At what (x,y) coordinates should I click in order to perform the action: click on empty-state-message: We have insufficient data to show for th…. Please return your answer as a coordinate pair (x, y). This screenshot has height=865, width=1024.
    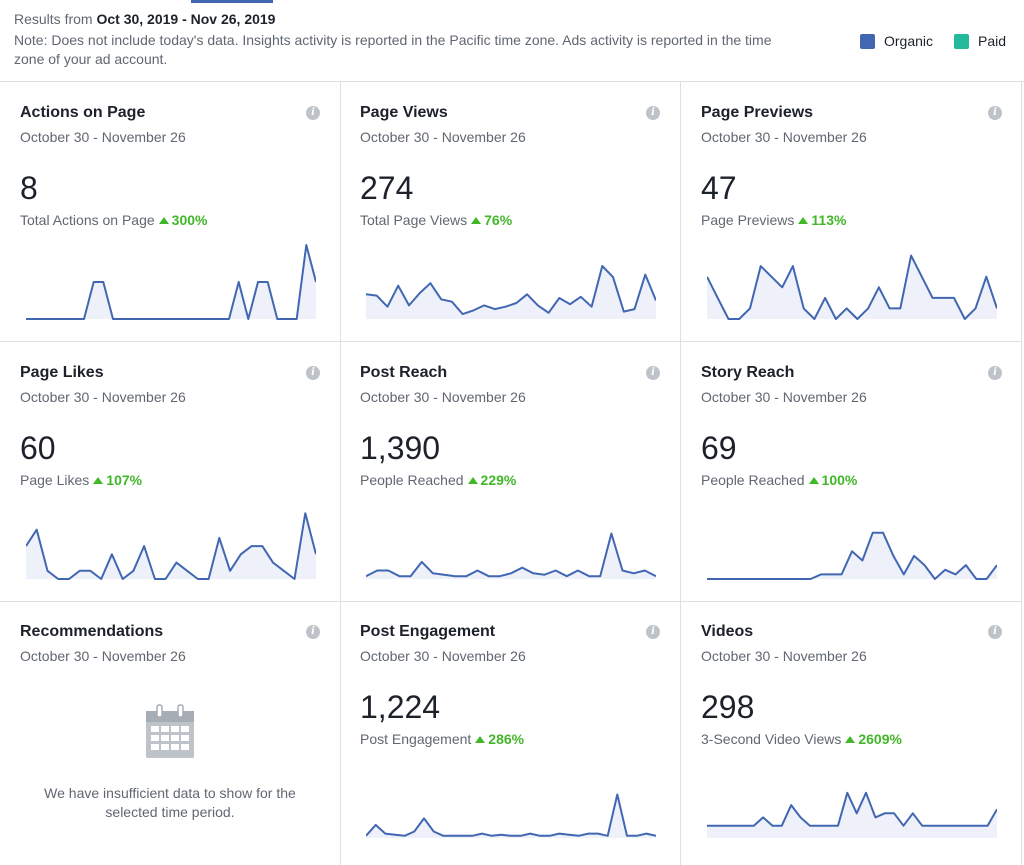
    Looking at the image, I should click on (170, 802).